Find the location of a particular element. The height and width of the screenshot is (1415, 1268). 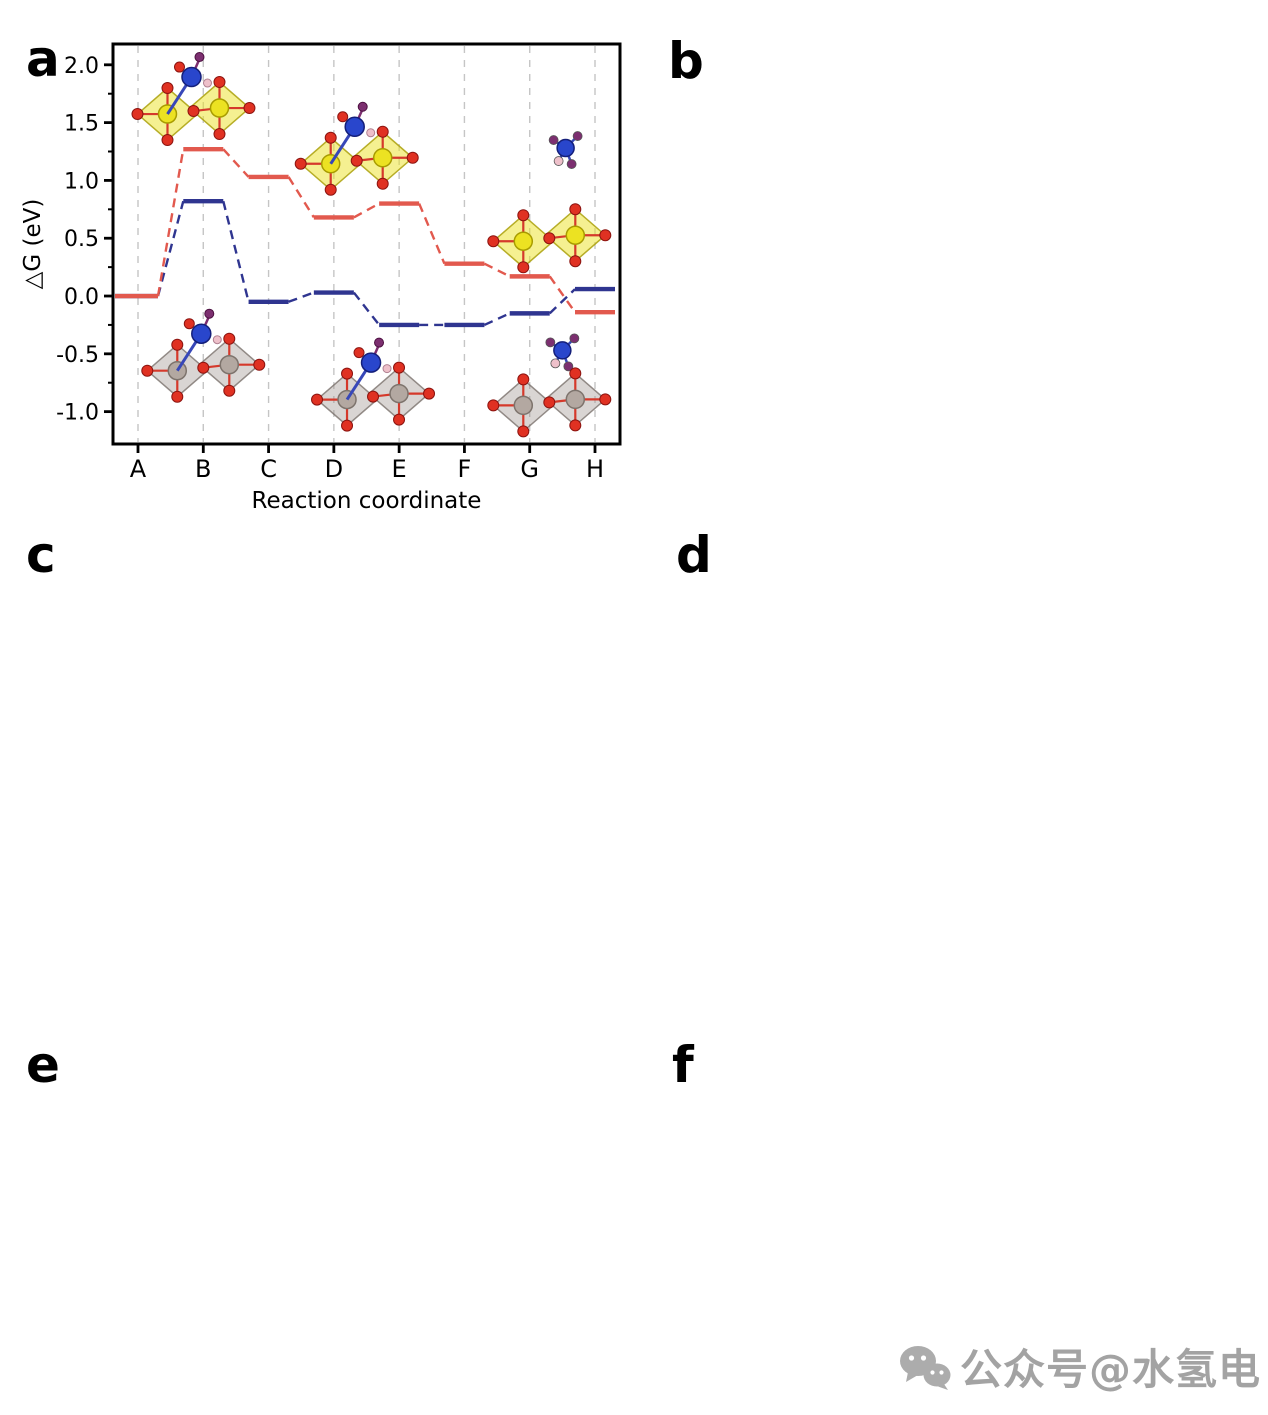

panel-letter-b: b is located at coordinates (686, 61).